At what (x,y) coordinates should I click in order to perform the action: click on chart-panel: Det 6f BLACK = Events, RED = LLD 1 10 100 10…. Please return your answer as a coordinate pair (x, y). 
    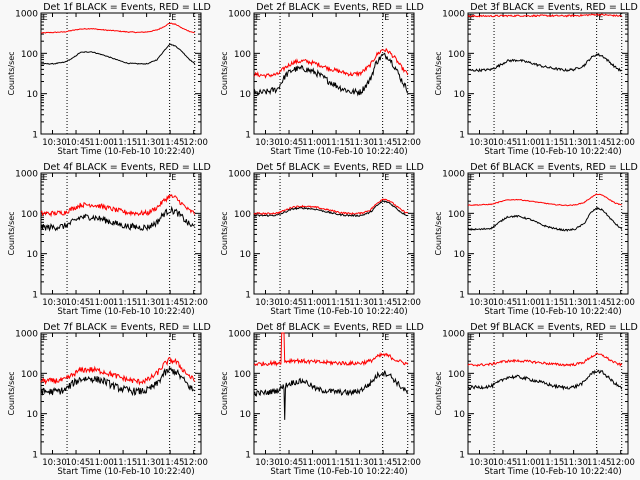
    Looking at the image, I should click on (536, 239).